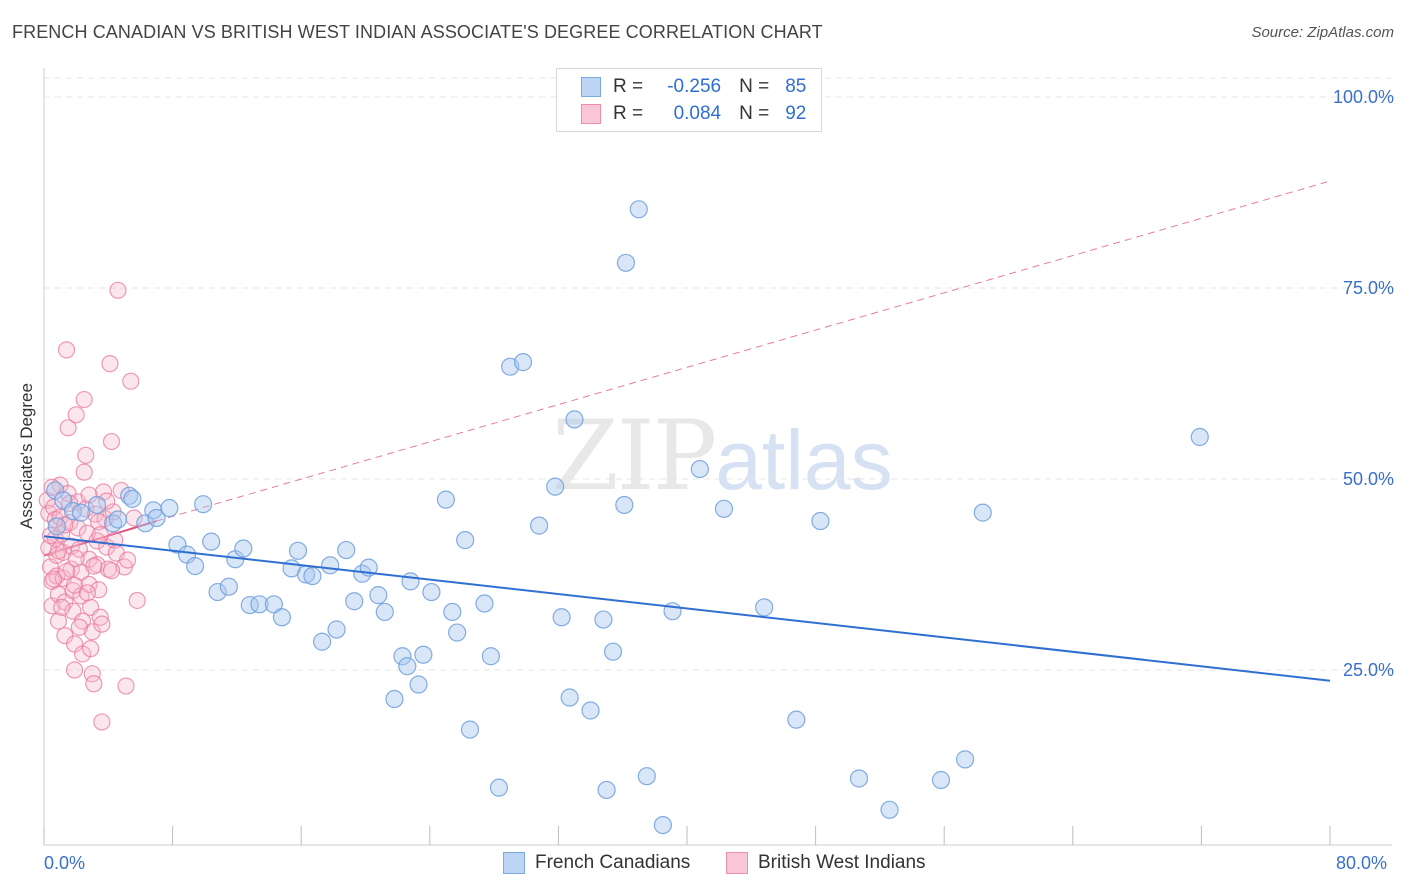 The height and width of the screenshot is (892, 1406). Describe the element at coordinates (826, 863) in the screenshot. I see `legend-item-british-west-indians: British West Indians` at that location.